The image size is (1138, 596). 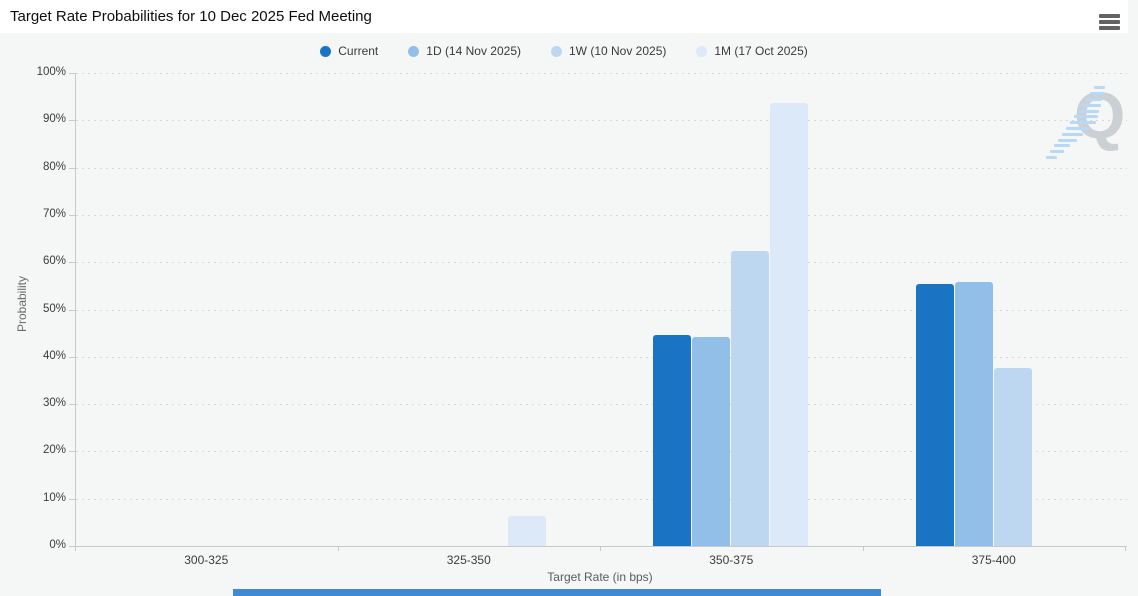 What do you see at coordinates (731, 560) in the screenshot?
I see `x-category-label-350-375: 350-375` at bounding box center [731, 560].